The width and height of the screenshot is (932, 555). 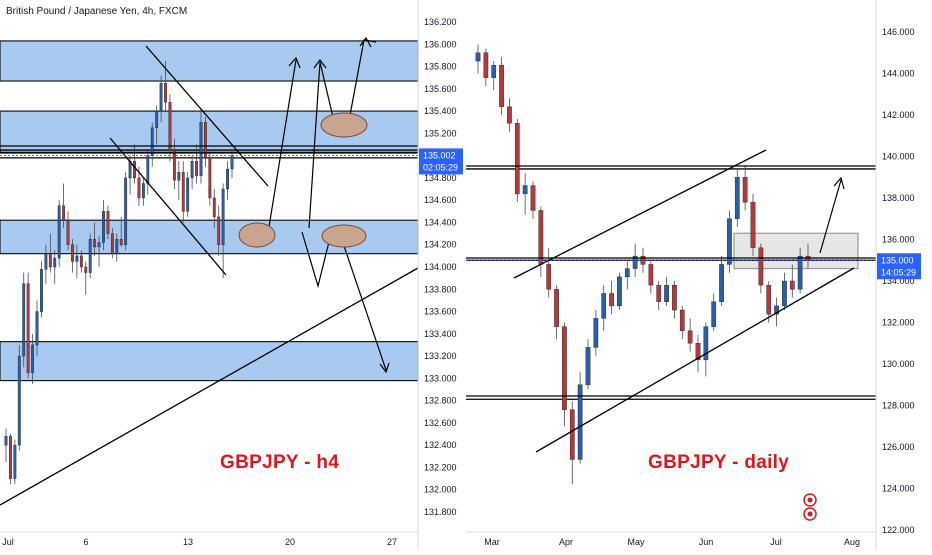 What do you see at coordinates (209, 61) in the screenshot?
I see `supply-demand-zone` at bounding box center [209, 61].